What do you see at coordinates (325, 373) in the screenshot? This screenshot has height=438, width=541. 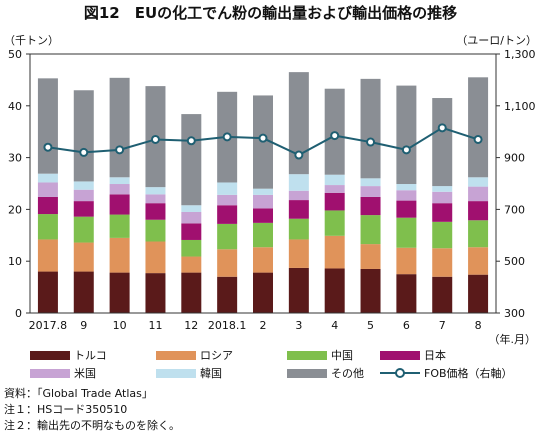 I see `legend-item-other: その他` at bounding box center [325, 373].